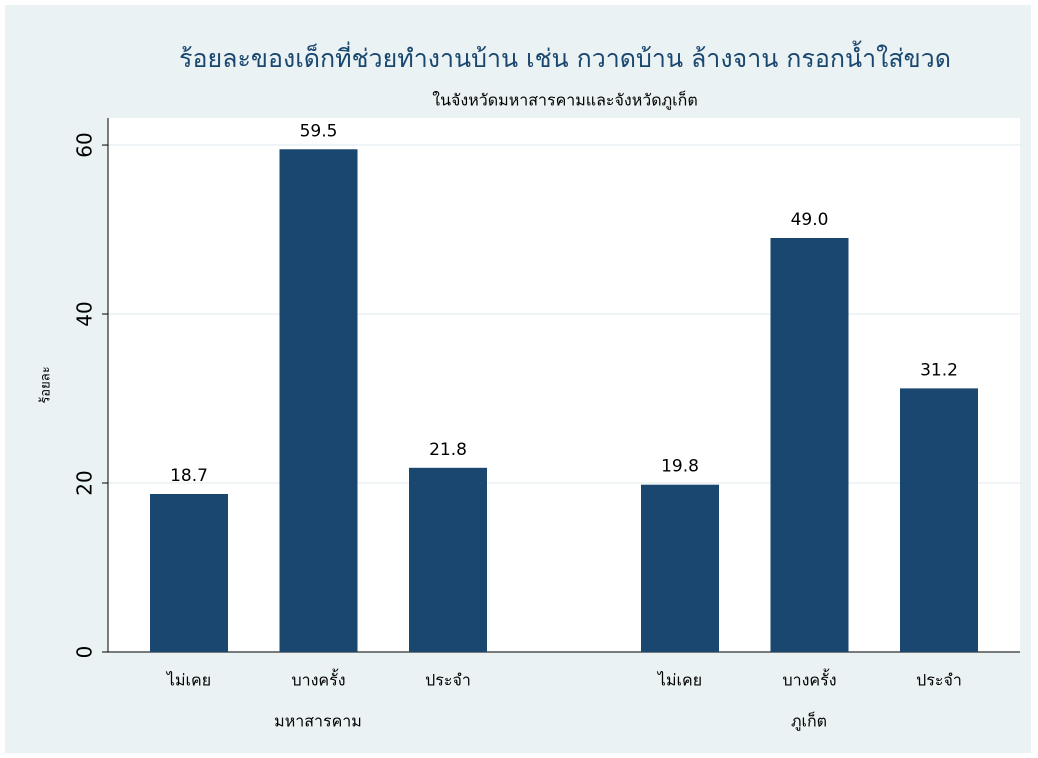  What do you see at coordinates (448, 450) in the screenshot?
I see `value-label: 21.8` at bounding box center [448, 450].